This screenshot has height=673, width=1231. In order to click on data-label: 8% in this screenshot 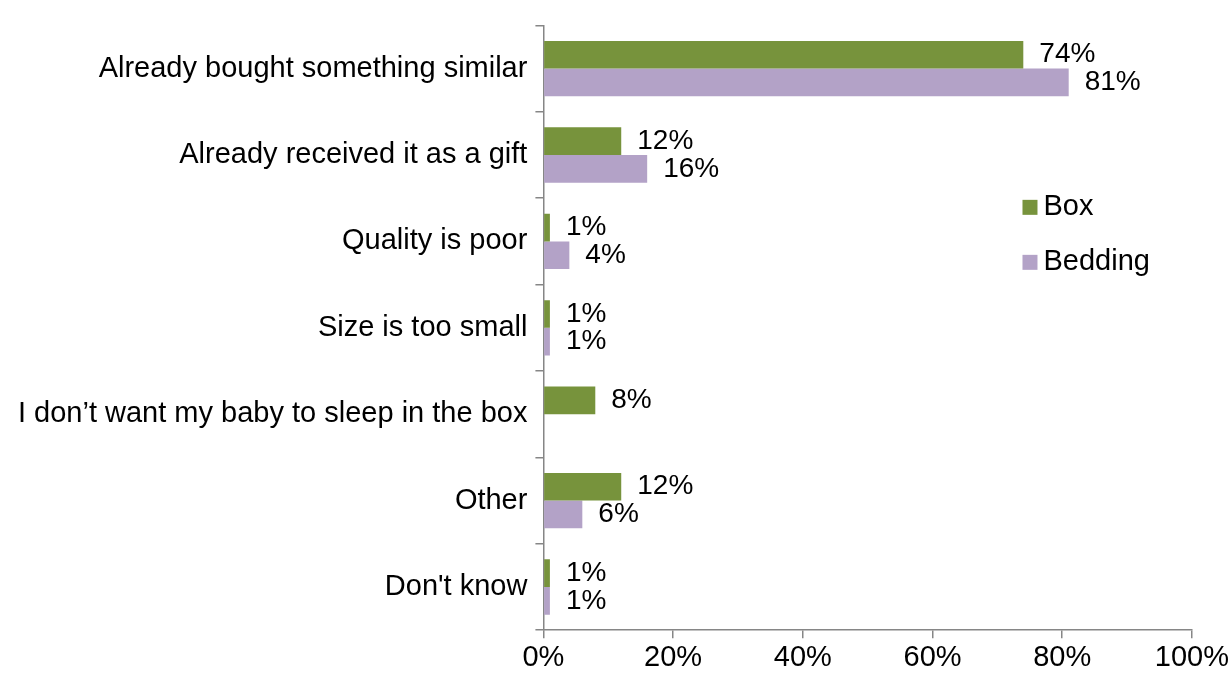, I will do `click(631, 399)`.